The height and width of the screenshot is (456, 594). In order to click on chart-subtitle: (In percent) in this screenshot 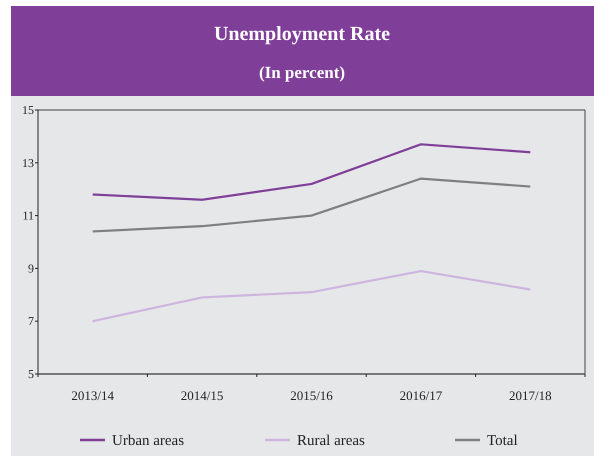, I will do `click(302, 72)`.